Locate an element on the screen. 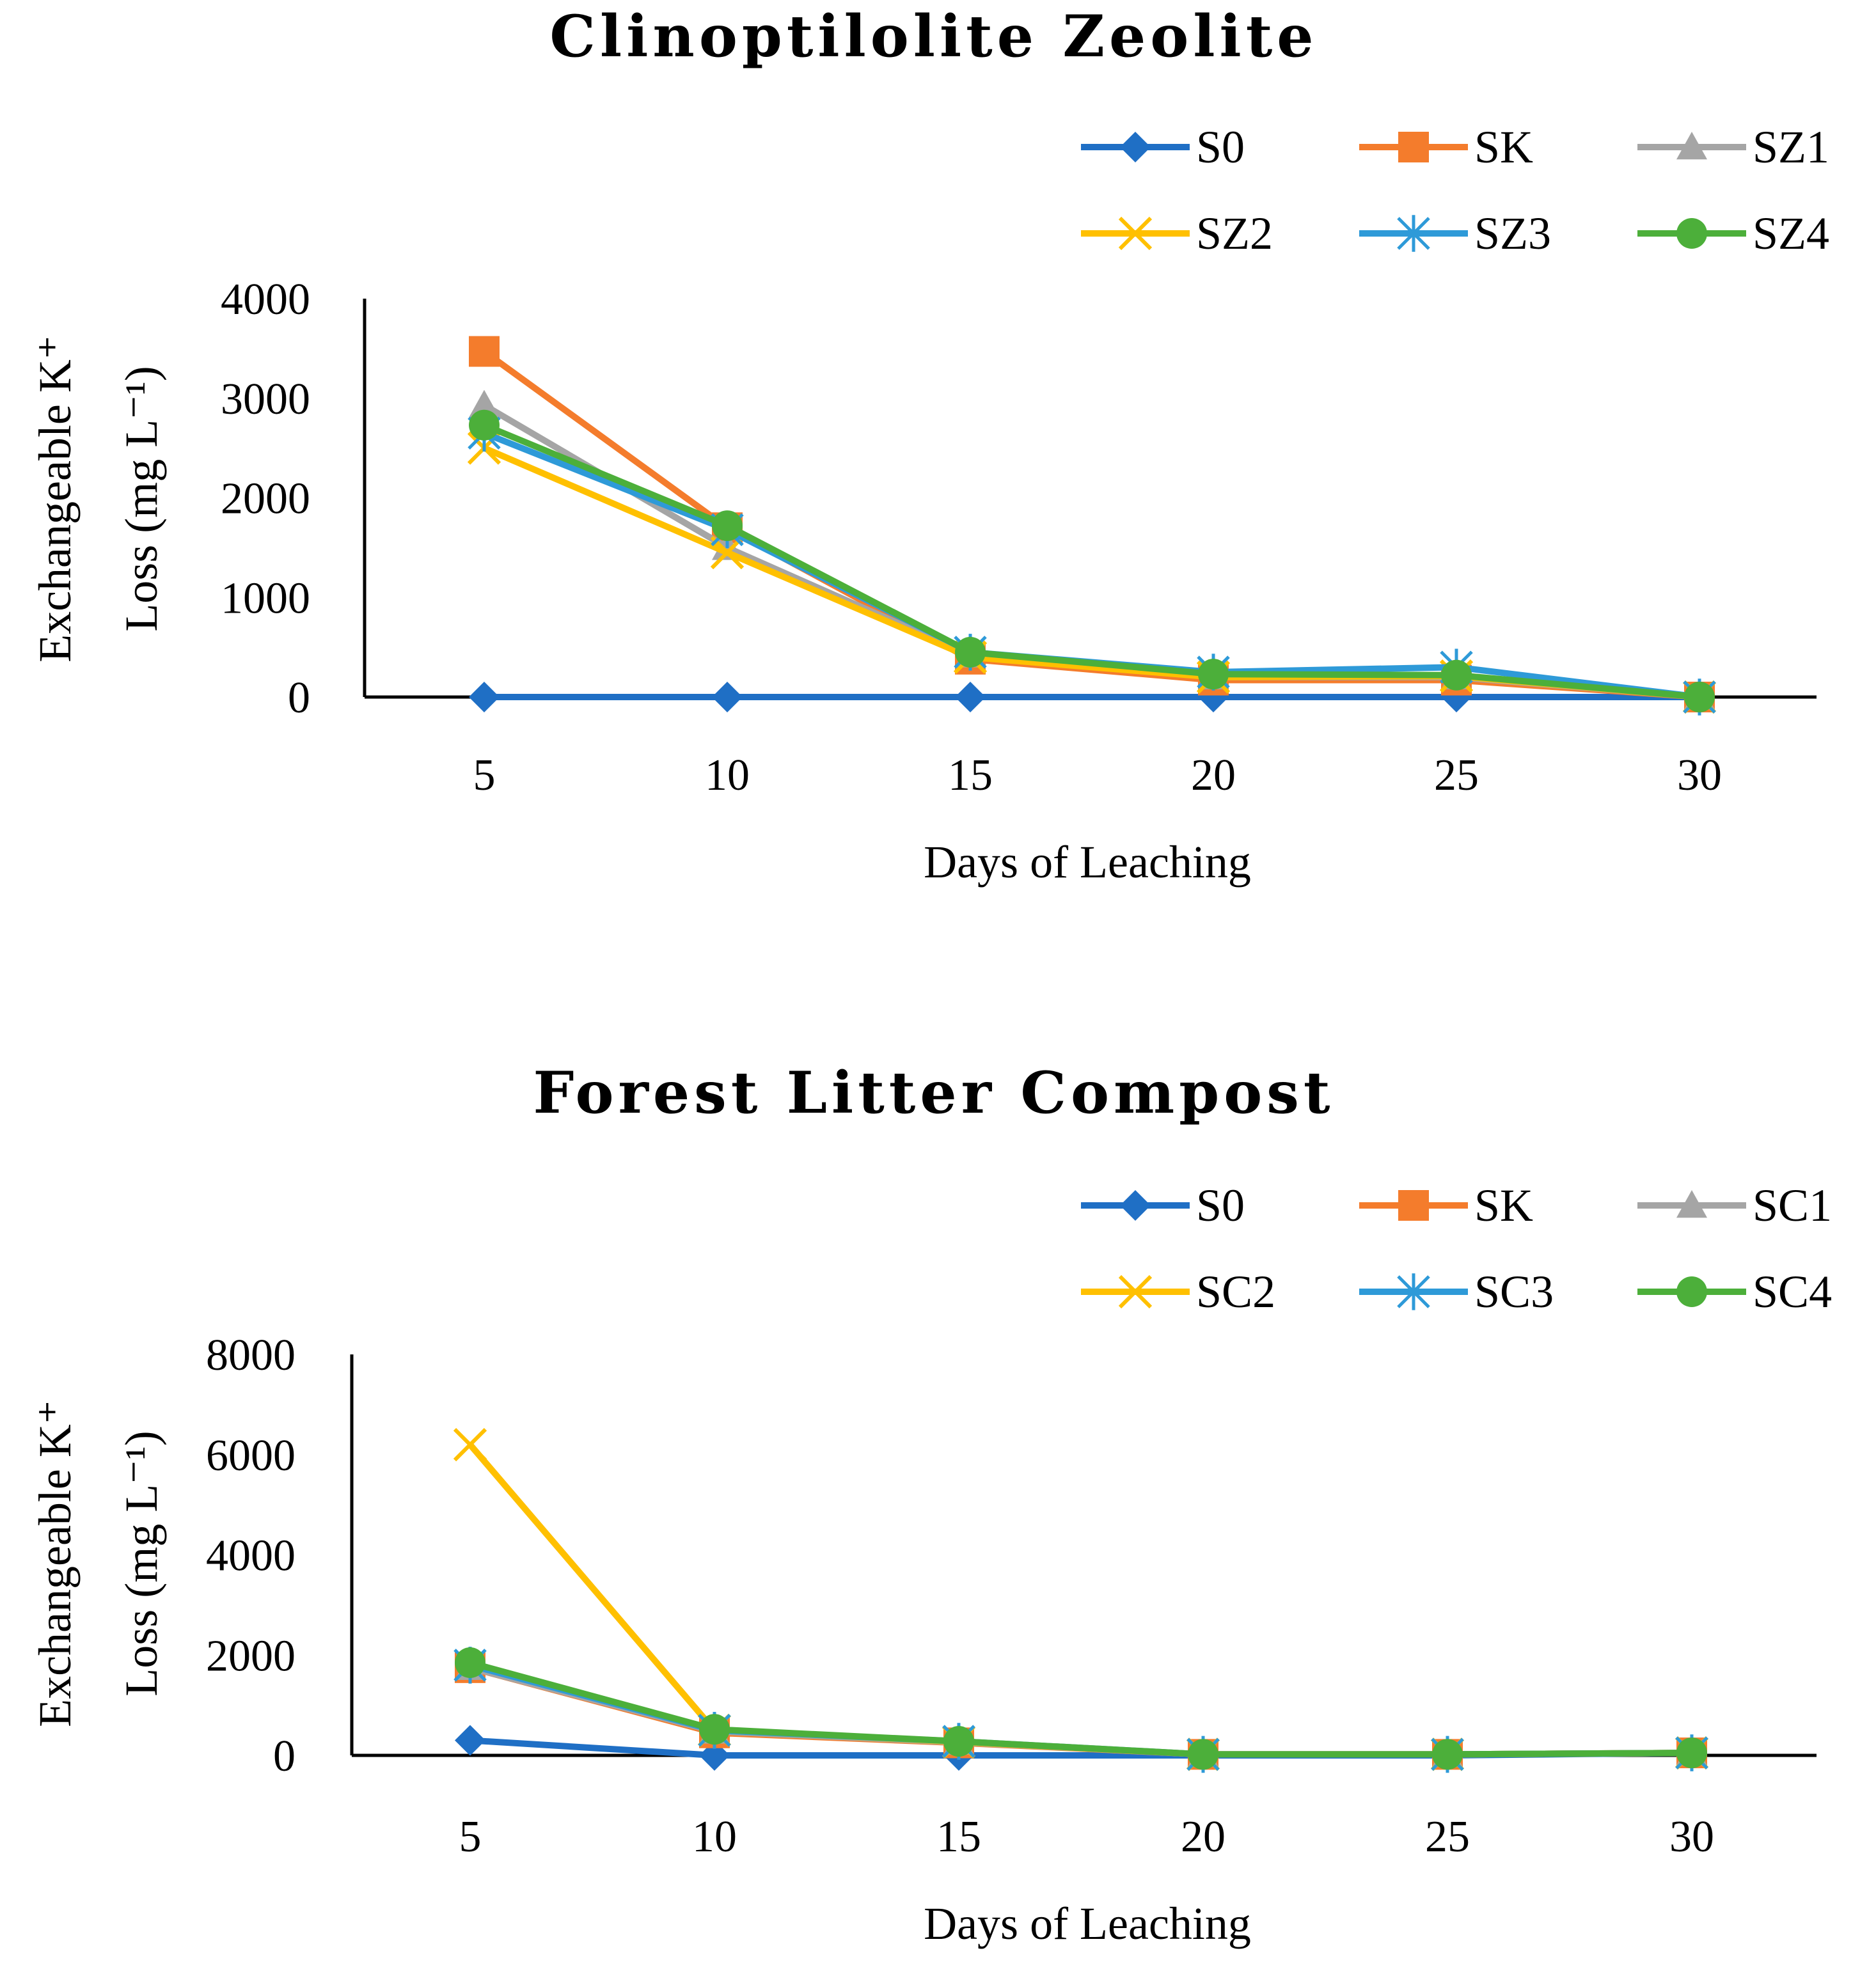  series-sc2 is located at coordinates (1081, 1599).